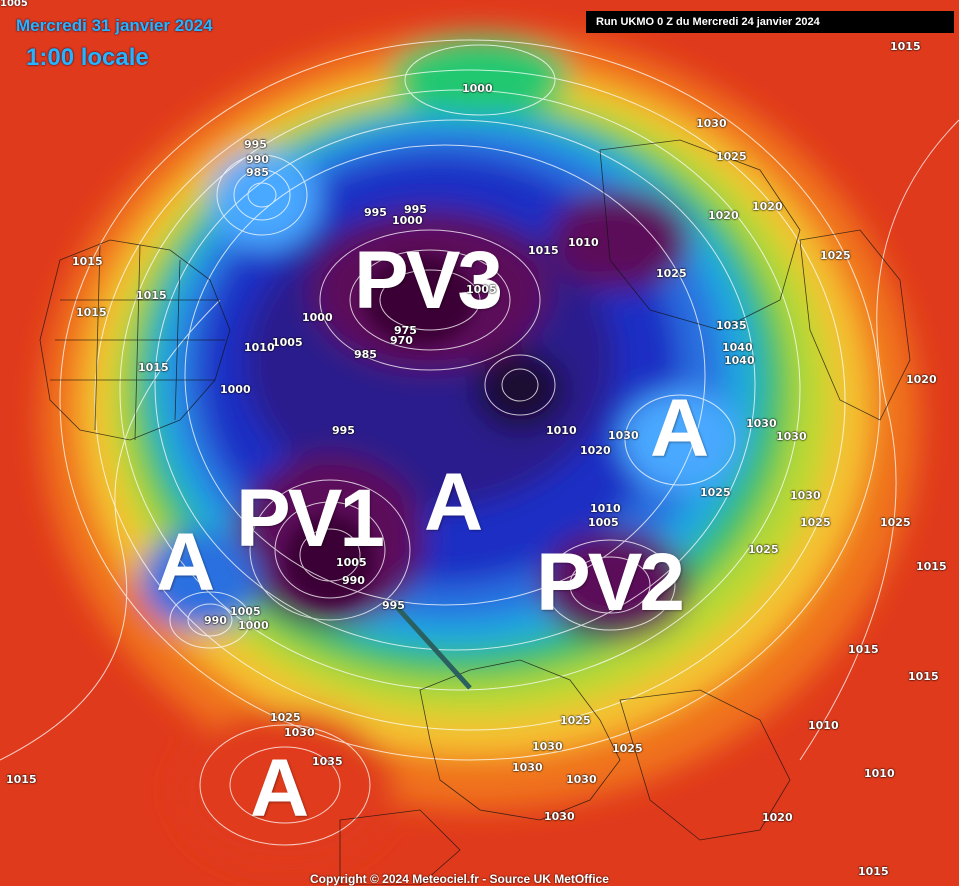  I want to click on label-high-south: A, so click(279, 788).